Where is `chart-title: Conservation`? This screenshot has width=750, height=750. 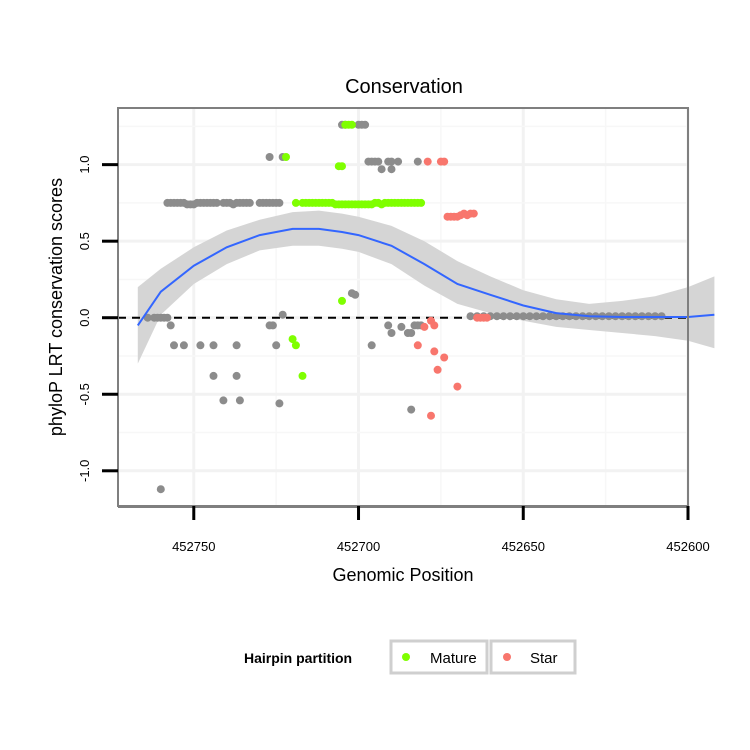 chart-title: Conservation is located at coordinates (404, 87).